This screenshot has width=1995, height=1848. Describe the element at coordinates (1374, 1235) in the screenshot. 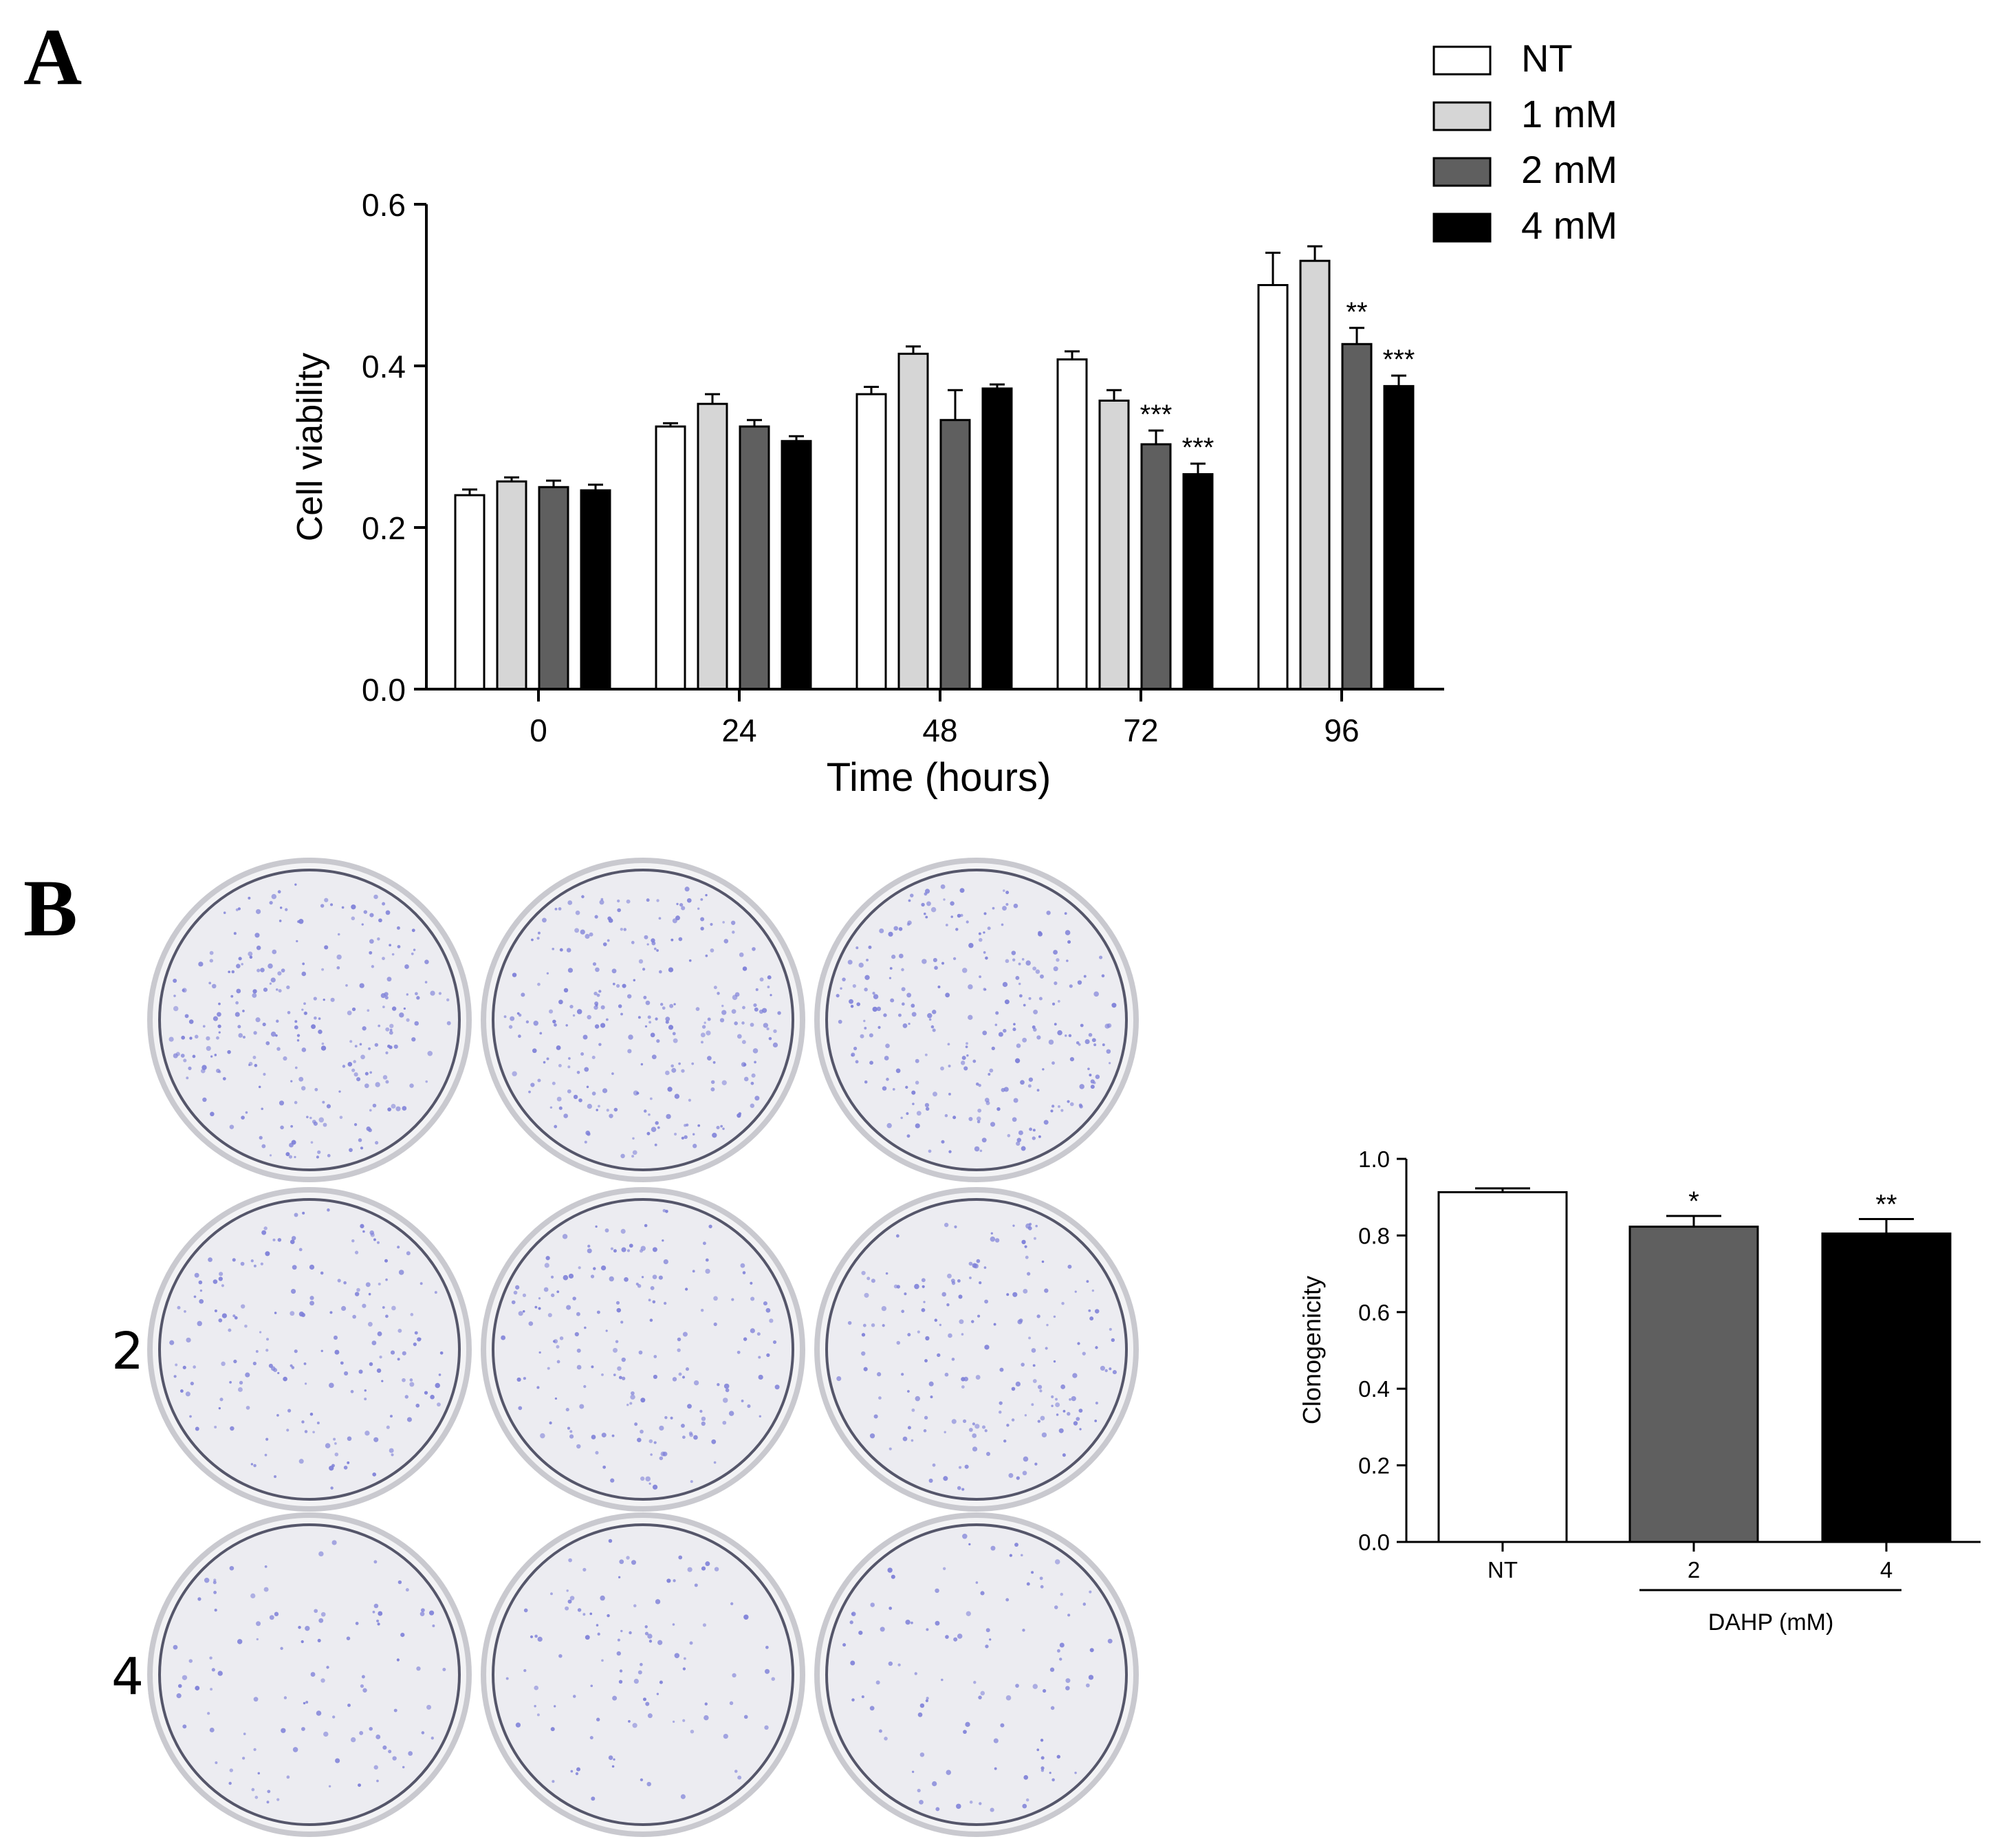

I see `y-tick-label: 0.8` at that location.